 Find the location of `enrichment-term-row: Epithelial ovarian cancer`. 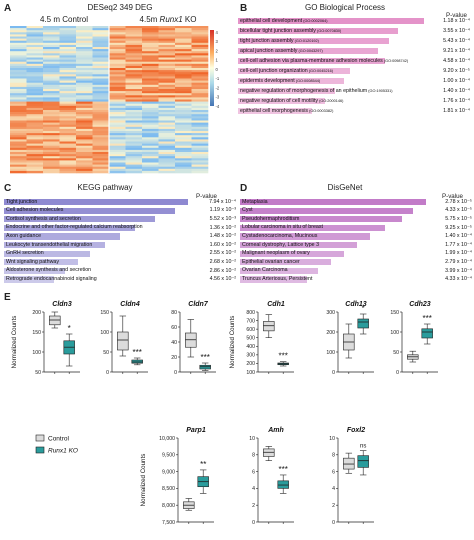

enrichment-term-row: Epithelial ovarian cancer is located at coordinates (333, 262).